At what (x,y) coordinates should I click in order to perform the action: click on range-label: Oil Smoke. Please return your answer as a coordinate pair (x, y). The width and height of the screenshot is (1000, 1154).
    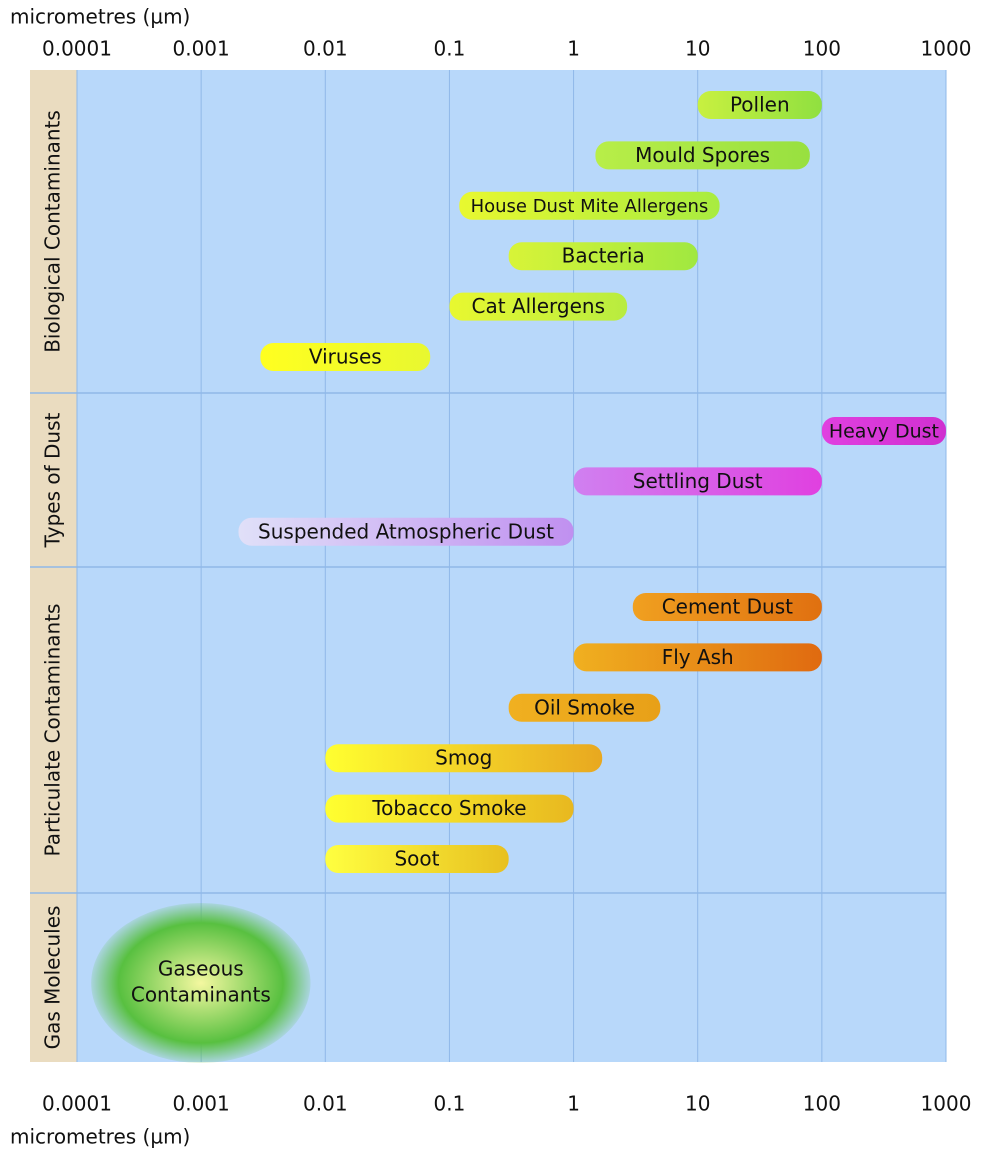
    Looking at the image, I should click on (584, 707).